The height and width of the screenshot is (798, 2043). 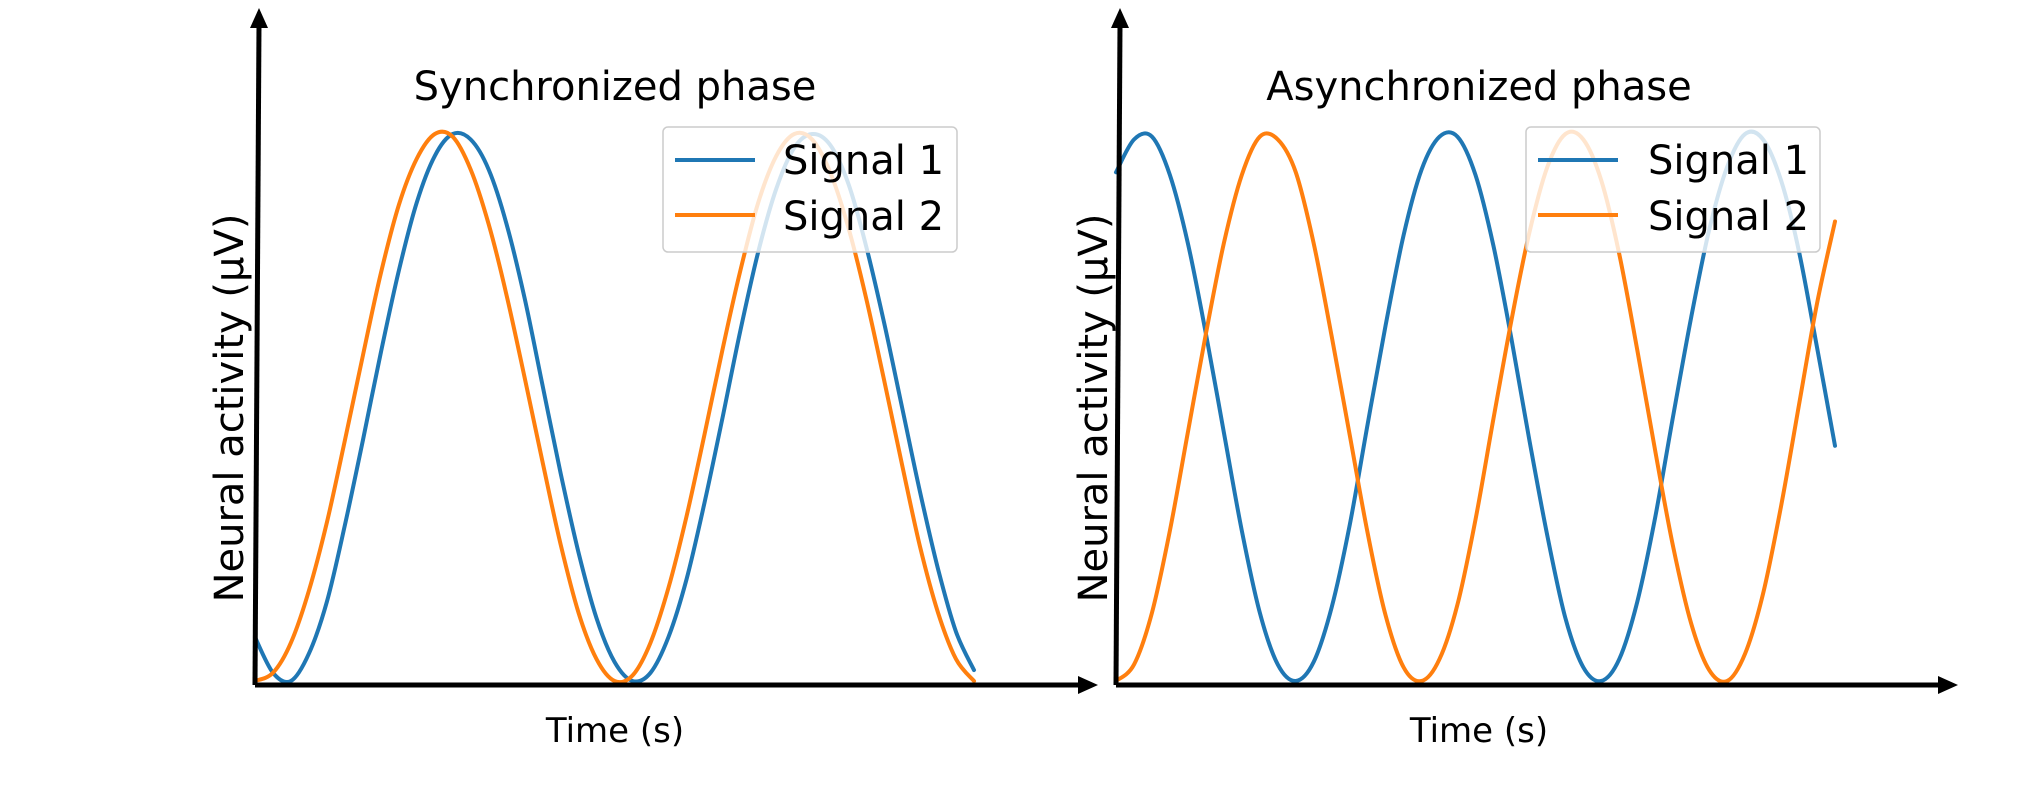 What do you see at coordinates (1479, 87) in the screenshot?
I see `chart-title: Asynchronized phase` at bounding box center [1479, 87].